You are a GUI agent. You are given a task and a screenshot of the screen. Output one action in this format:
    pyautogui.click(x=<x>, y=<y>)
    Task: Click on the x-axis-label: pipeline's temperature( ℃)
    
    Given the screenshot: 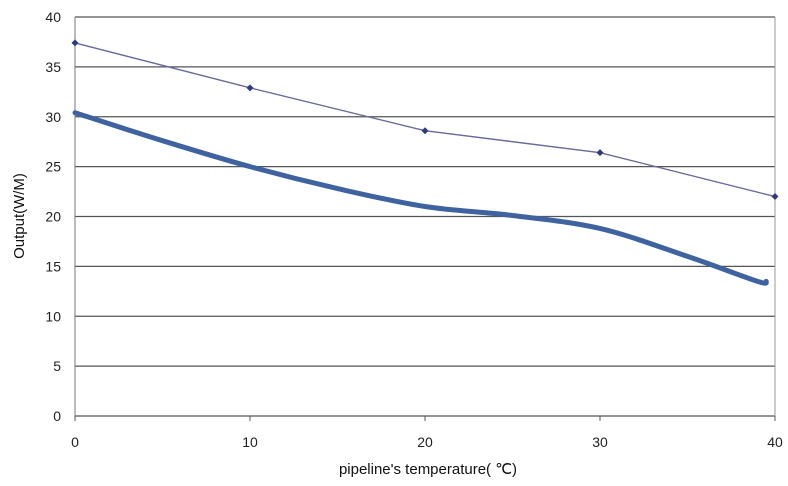 What is the action you would take?
    pyautogui.click(x=428, y=469)
    